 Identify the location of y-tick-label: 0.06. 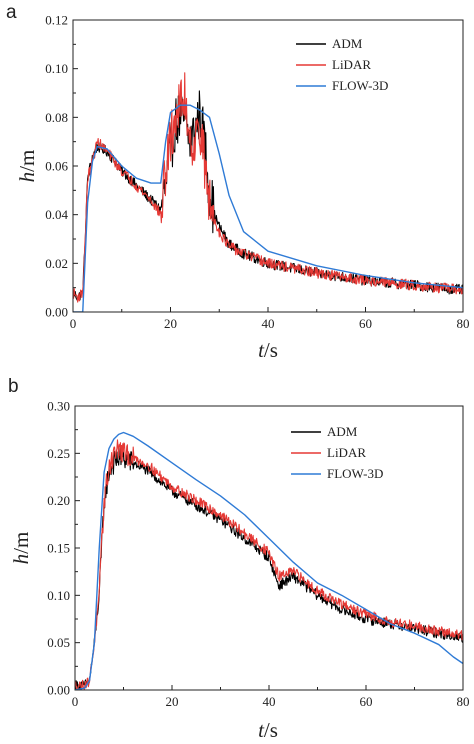
(56, 166).